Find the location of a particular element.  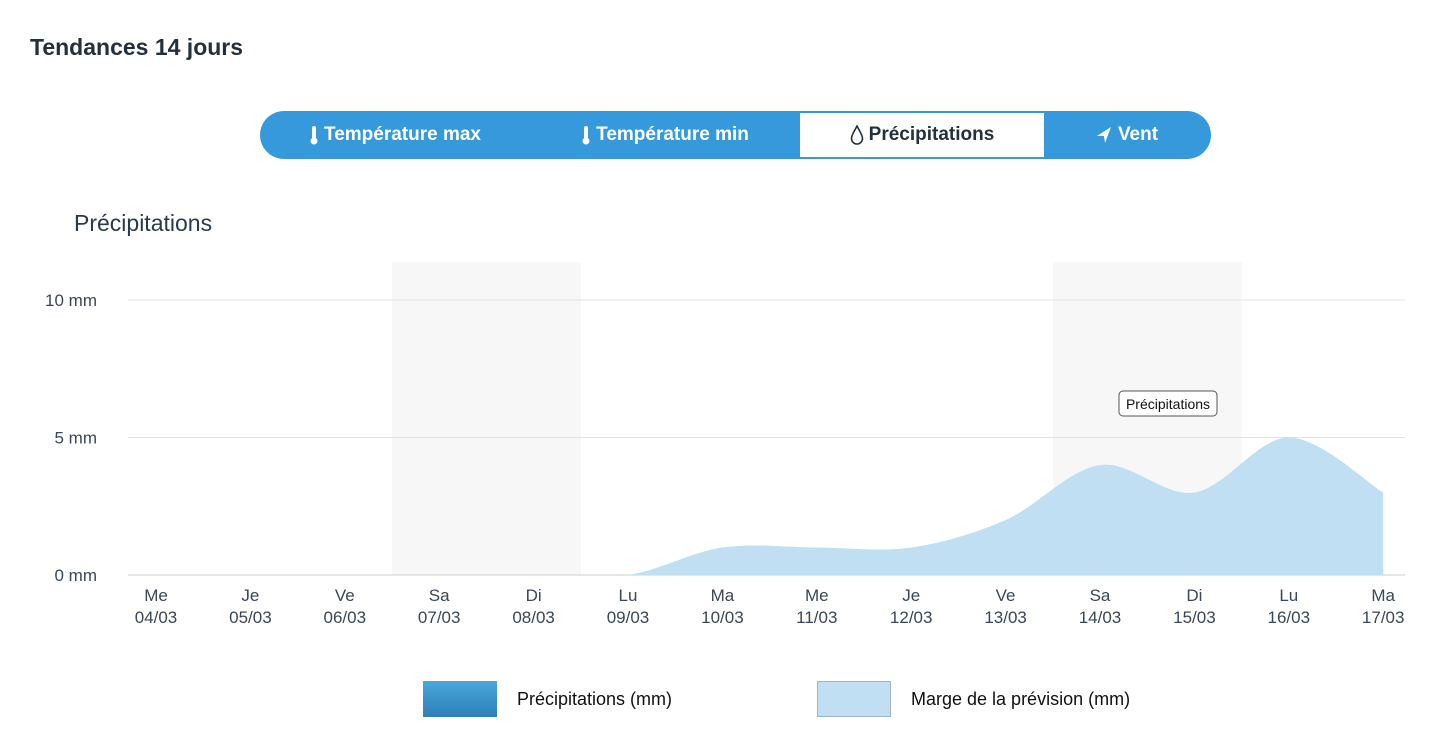

chart-title: Précipitations is located at coordinates (143, 223).